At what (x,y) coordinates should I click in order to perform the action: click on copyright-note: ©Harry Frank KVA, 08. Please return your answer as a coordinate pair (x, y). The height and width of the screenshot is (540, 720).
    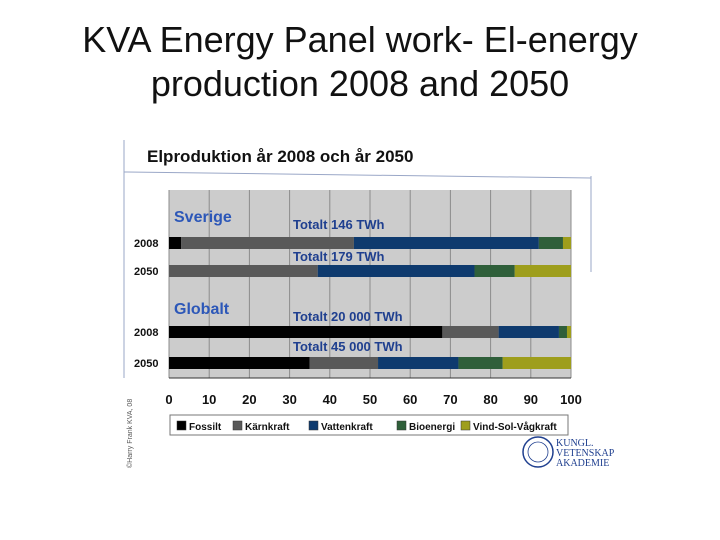
    Looking at the image, I should click on (130, 433).